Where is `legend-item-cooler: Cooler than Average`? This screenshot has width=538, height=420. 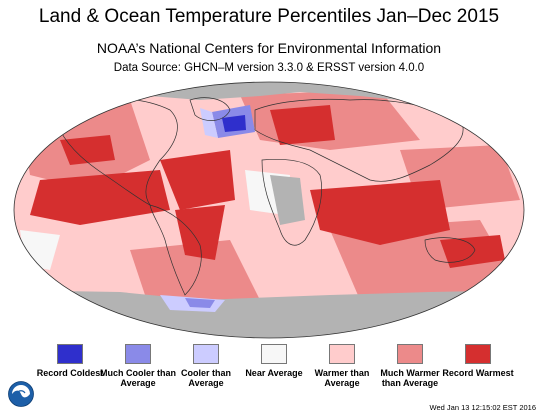
legend-item-cooler: Cooler than Average is located at coordinates (206, 366).